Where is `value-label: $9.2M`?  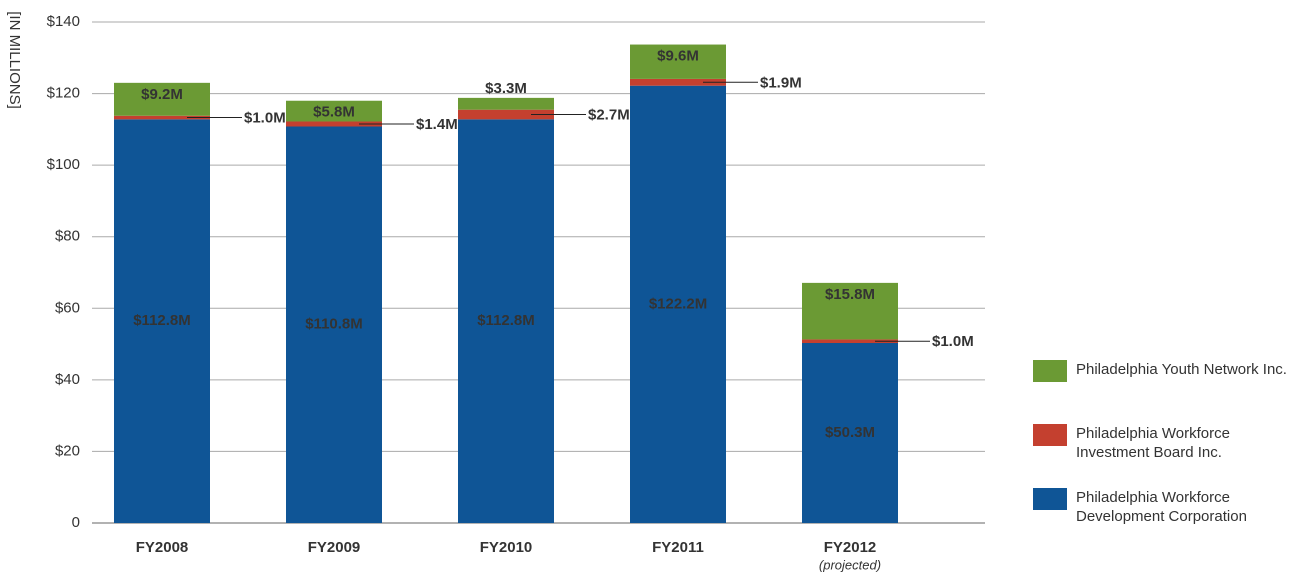 value-label: $9.2M is located at coordinates (162, 94).